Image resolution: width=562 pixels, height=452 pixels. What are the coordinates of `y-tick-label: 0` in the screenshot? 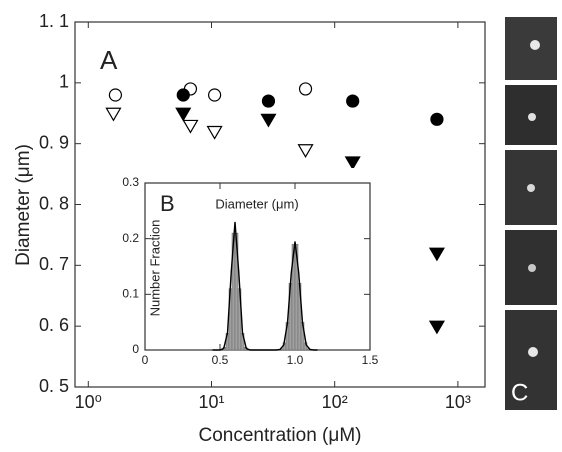 It's located at (135, 349).